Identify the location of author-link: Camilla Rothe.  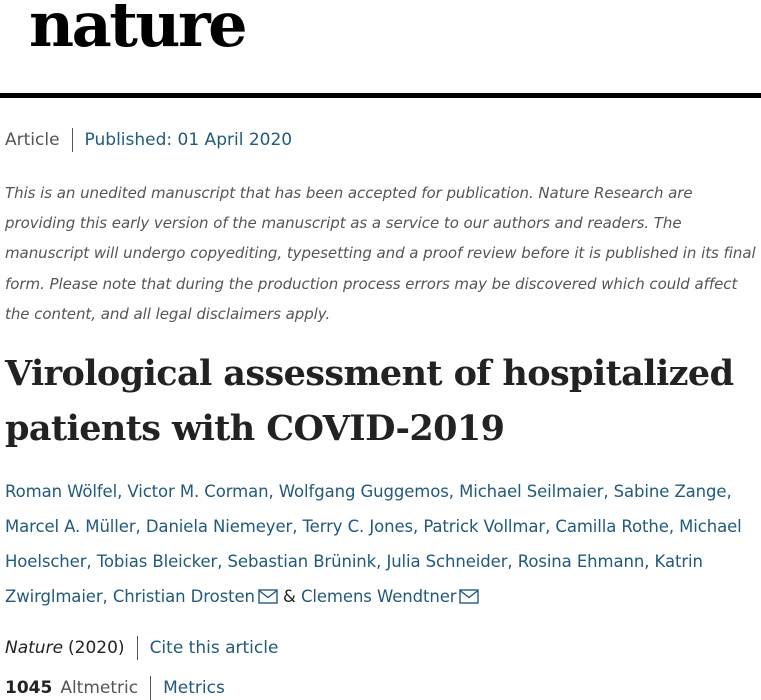
(612, 526).